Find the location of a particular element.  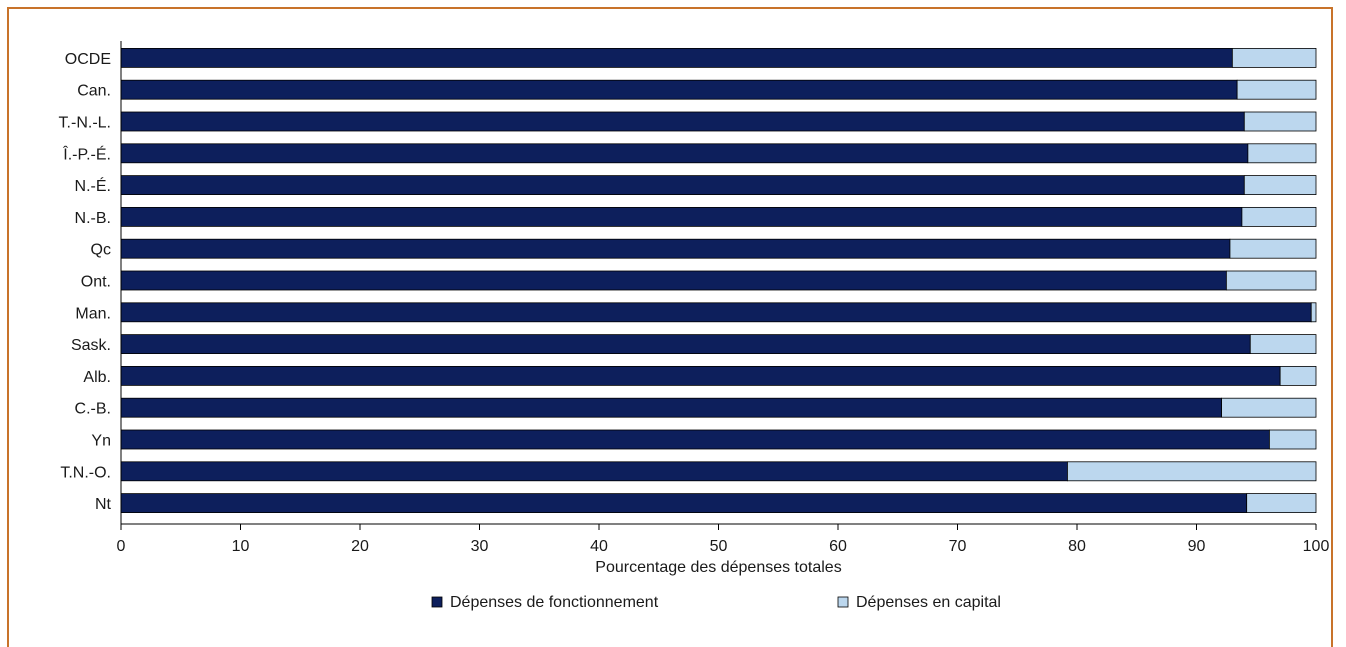

x-ticks: 0 10 20 30 40 50 60 70 80 90 100 is located at coordinates (723, 539).